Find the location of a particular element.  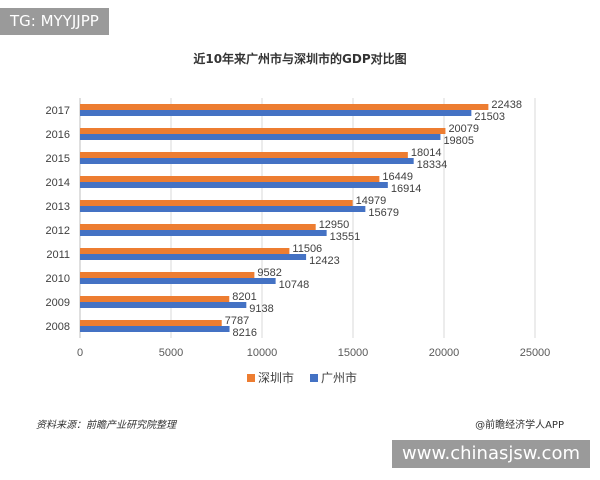

data-label-shenzhen: 22438 is located at coordinates (506, 105).